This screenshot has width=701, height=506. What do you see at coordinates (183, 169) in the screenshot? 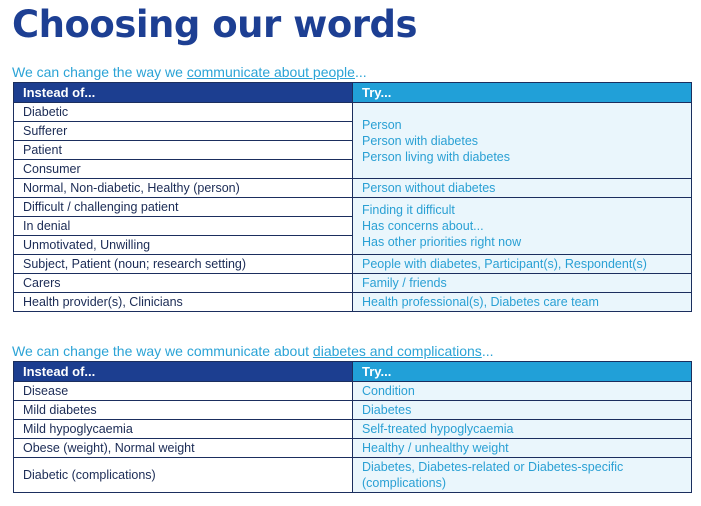
I see `instead-cell: Consumer` at bounding box center [183, 169].